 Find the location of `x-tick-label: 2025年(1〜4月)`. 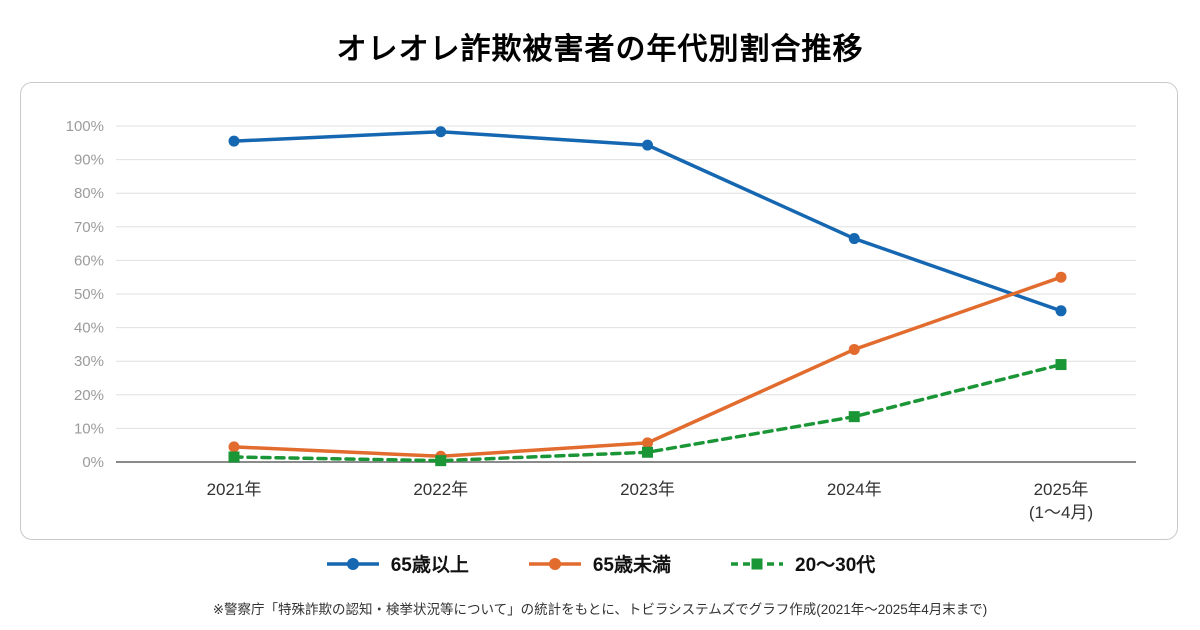

x-tick-label: 2025年(1〜4月) is located at coordinates (1061, 501).